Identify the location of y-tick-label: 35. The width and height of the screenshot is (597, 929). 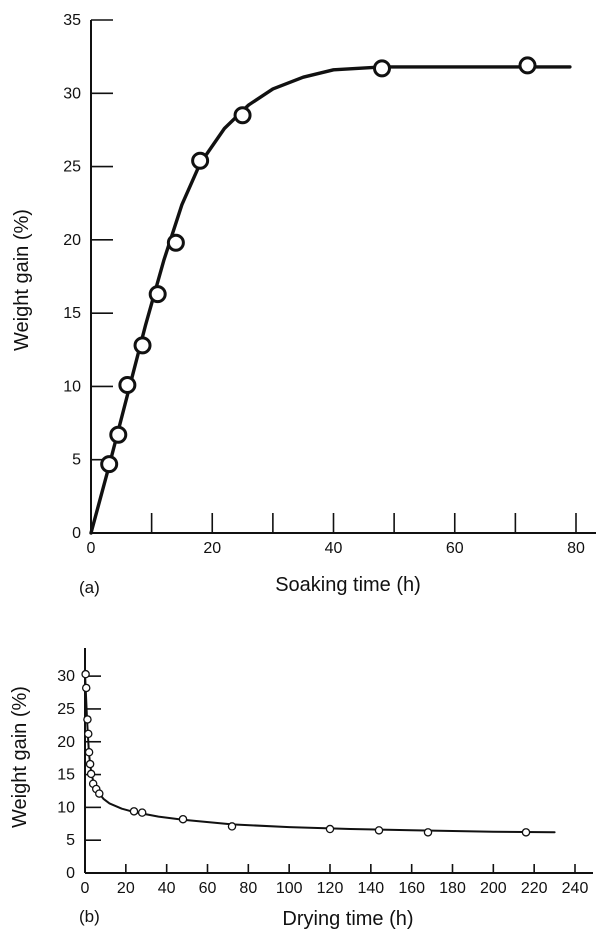
(72, 20).